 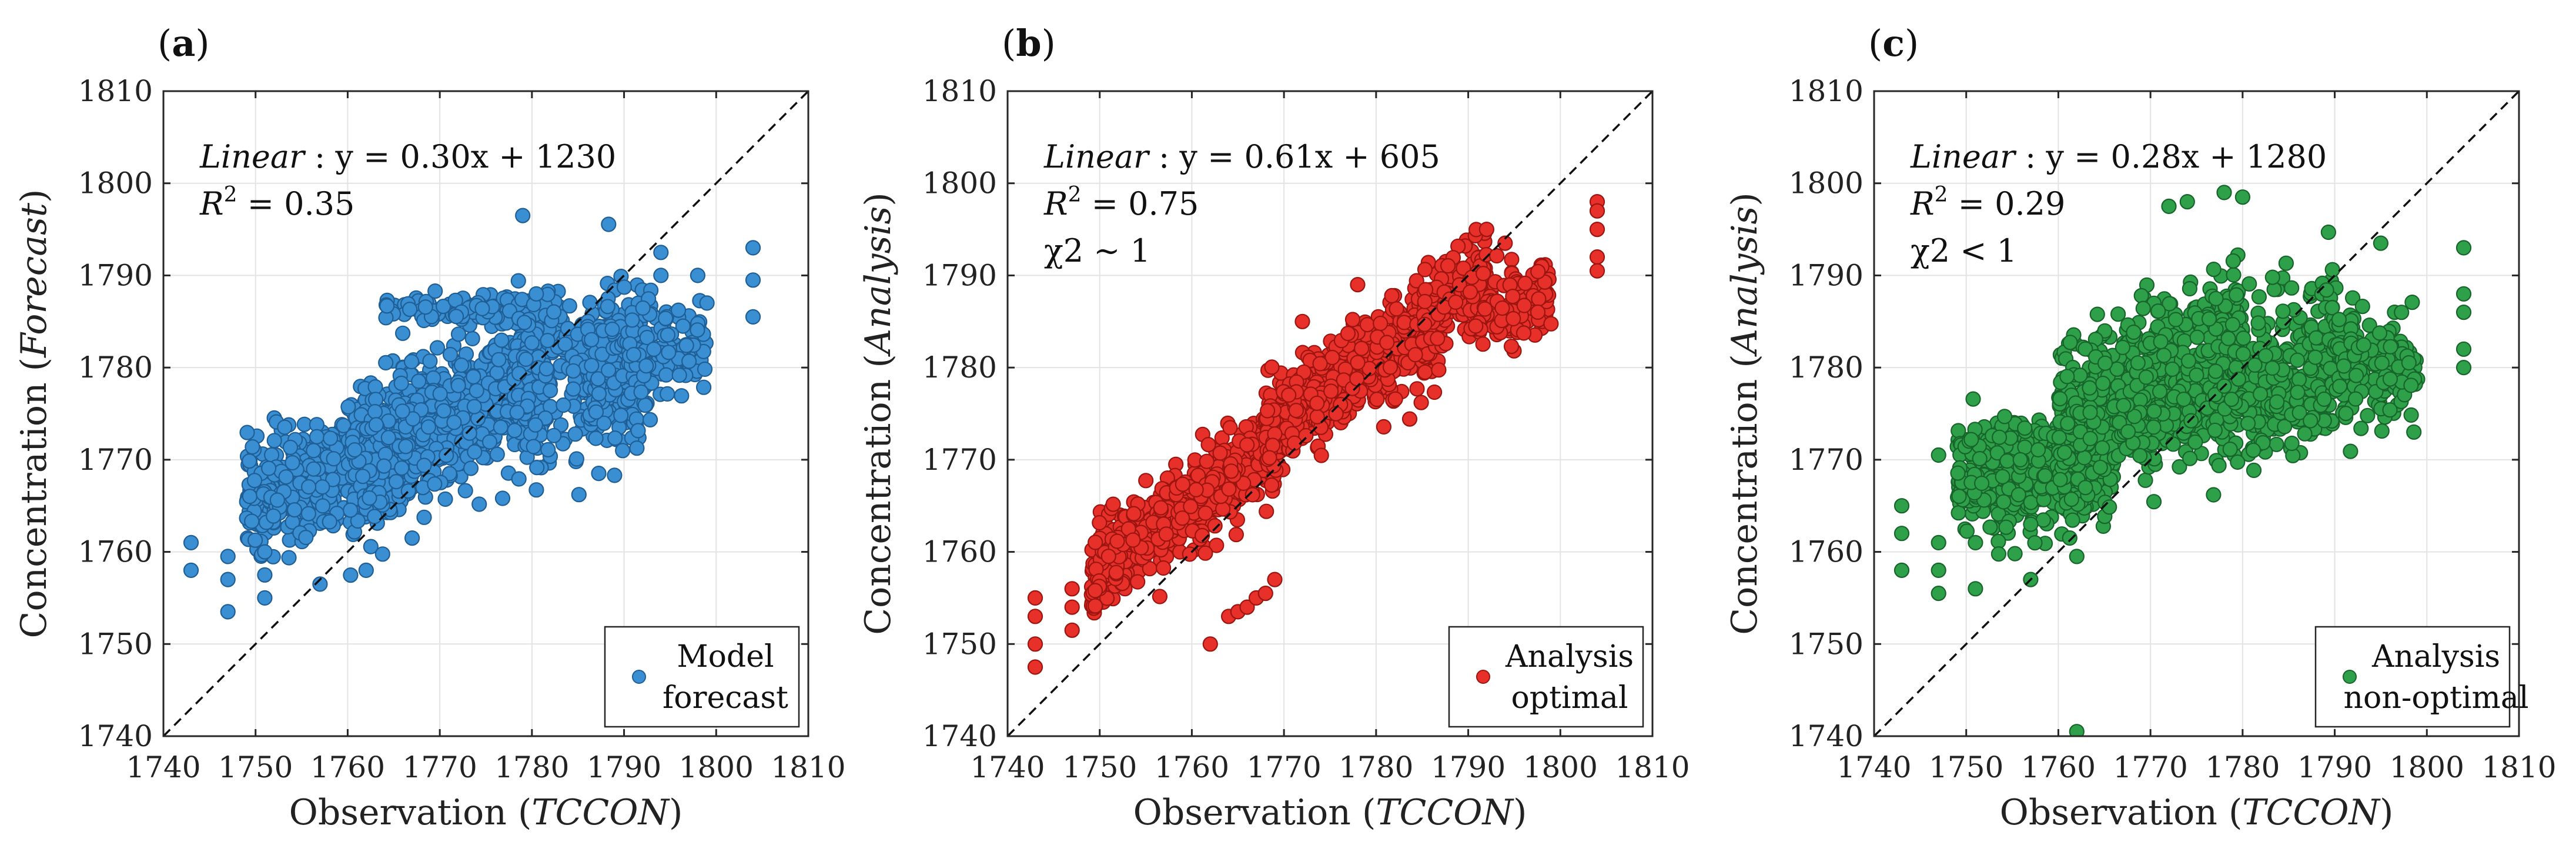 What do you see at coordinates (115, 91) in the screenshot?
I see `y-tick-label: 1810` at bounding box center [115, 91].